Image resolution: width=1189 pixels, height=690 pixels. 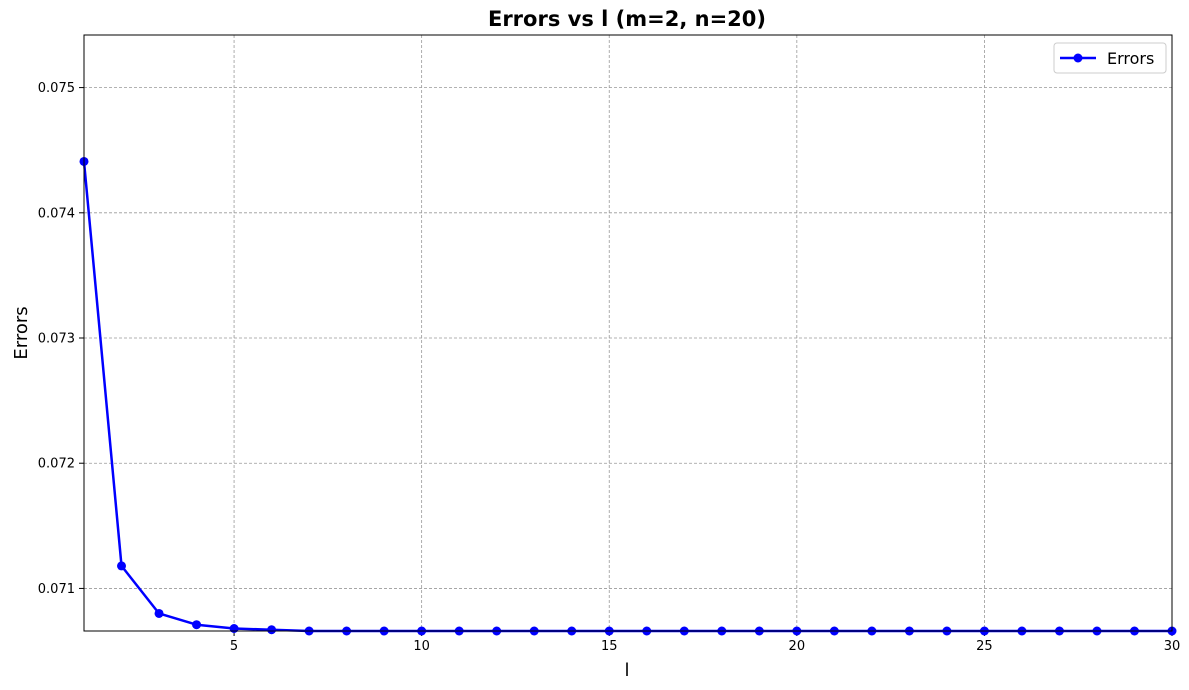 I want to click on legend: Errors, so click(x=1110, y=58).